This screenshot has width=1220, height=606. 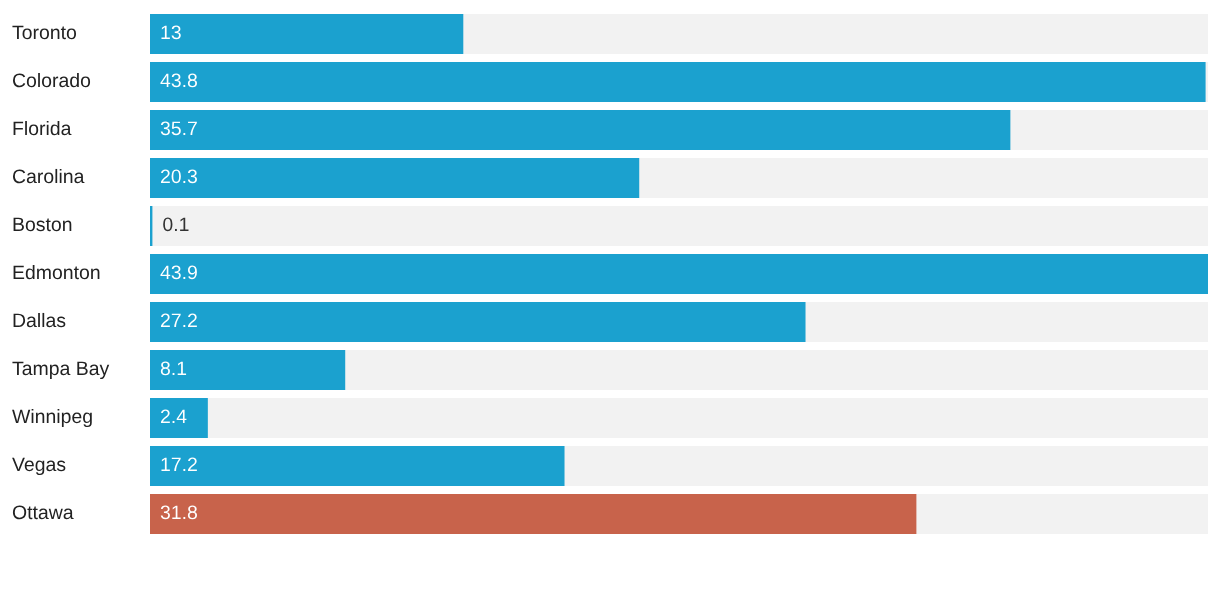 What do you see at coordinates (178, 128) in the screenshot?
I see `data-label: 35.7` at bounding box center [178, 128].